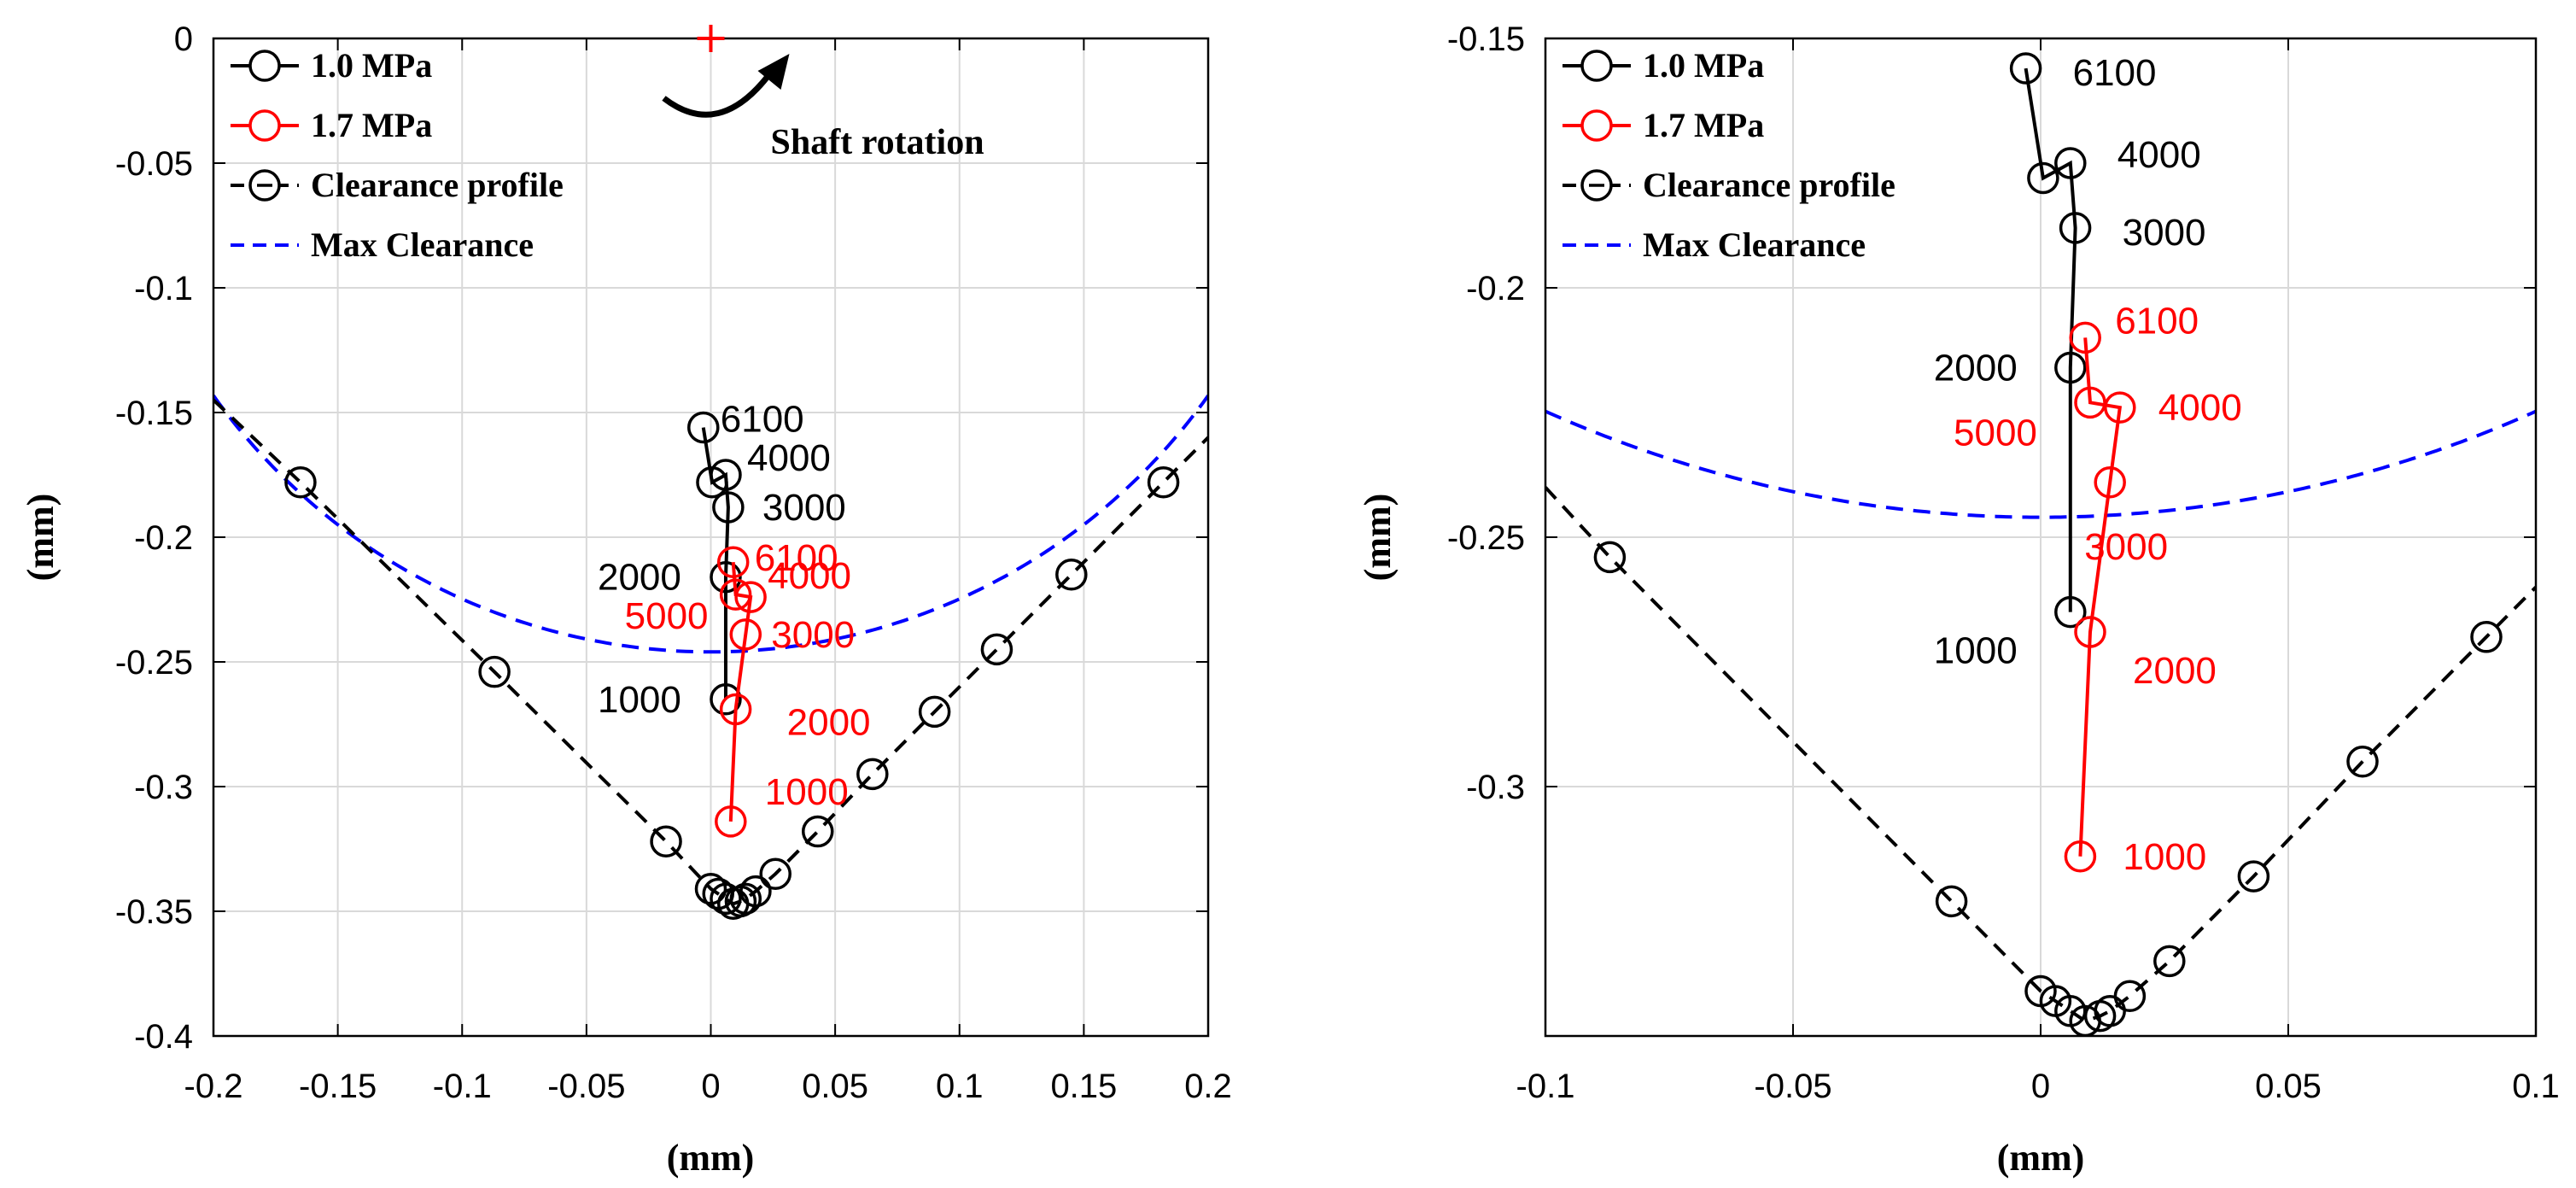 The height and width of the screenshot is (1188, 2576). What do you see at coordinates (163, 1037) in the screenshot?
I see `y-tick-label: -0.4` at bounding box center [163, 1037].